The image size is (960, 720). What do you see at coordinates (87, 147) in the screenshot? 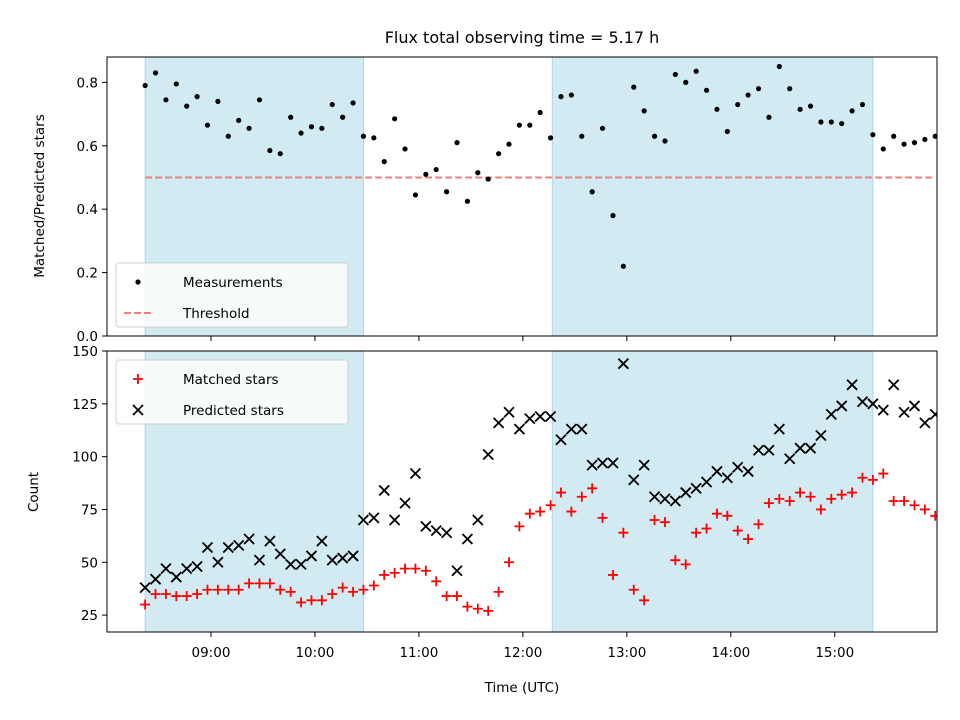
I see `y-tick-label: 0.6` at bounding box center [87, 147].